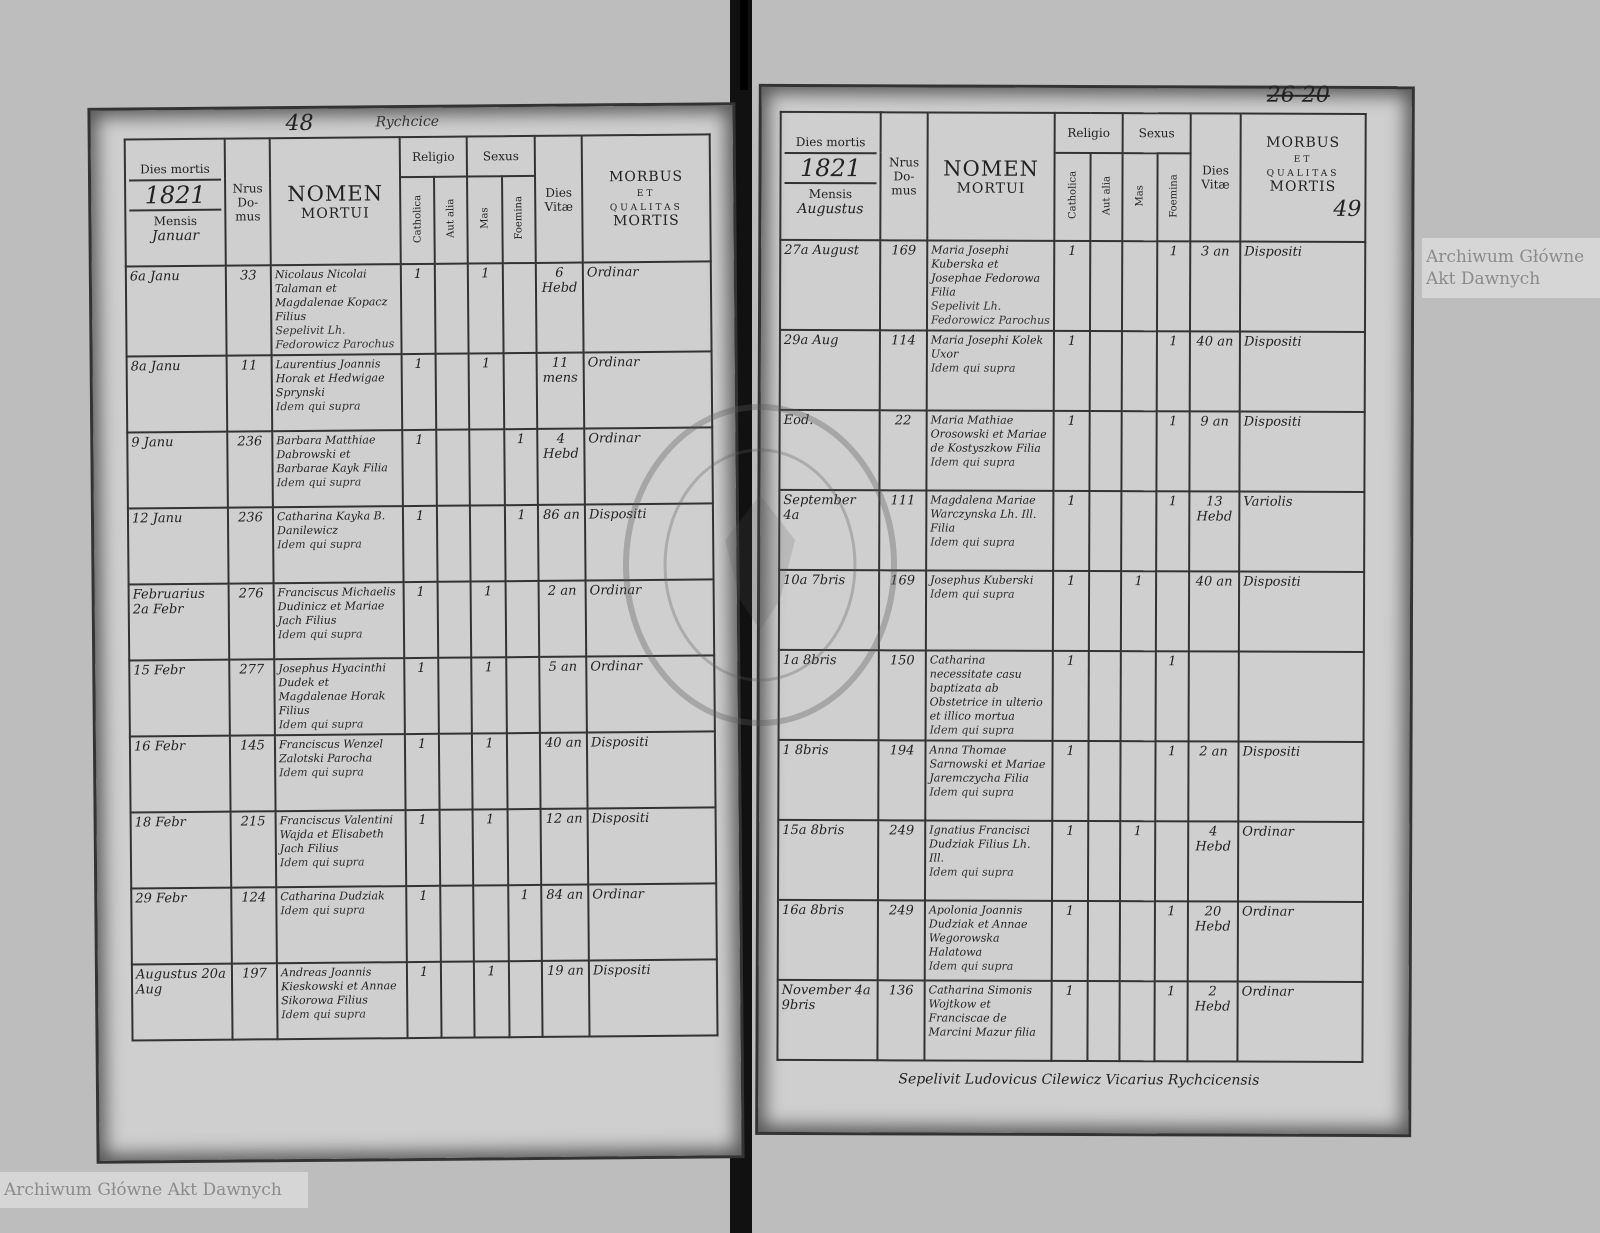 This screenshot has height=1233, width=1600. What do you see at coordinates (559, 307) in the screenshot?
I see `age: 6 Hebd` at bounding box center [559, 307].